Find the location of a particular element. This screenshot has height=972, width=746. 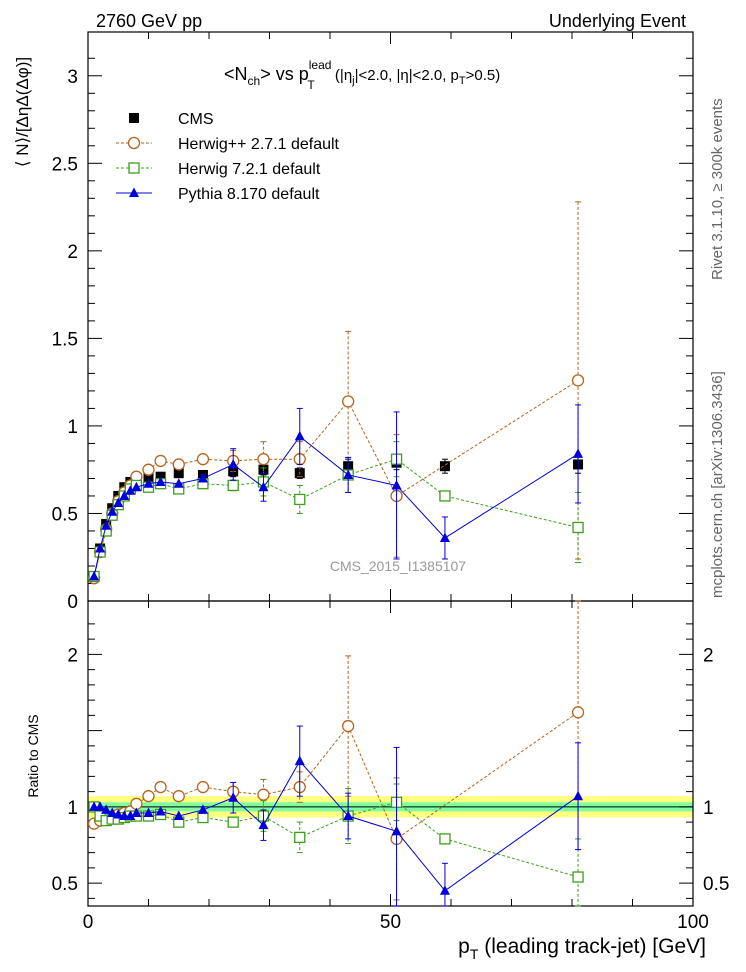

x-axis-label-rest: (leading track-jet) [GeV] is located at coordinates (592, 946).